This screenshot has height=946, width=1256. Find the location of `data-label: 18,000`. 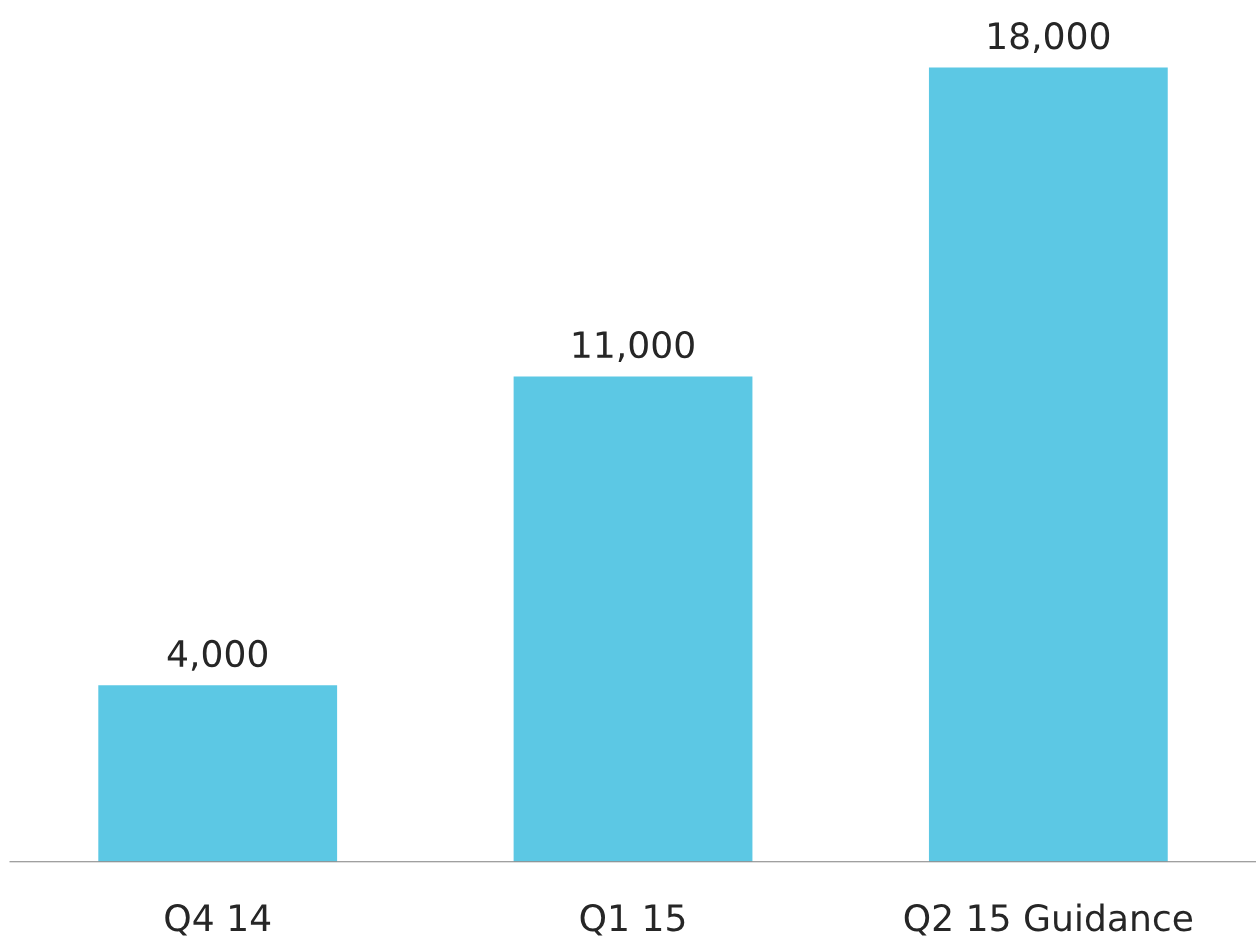

data-label: 18,000 is located at coordinates (1049, 38).